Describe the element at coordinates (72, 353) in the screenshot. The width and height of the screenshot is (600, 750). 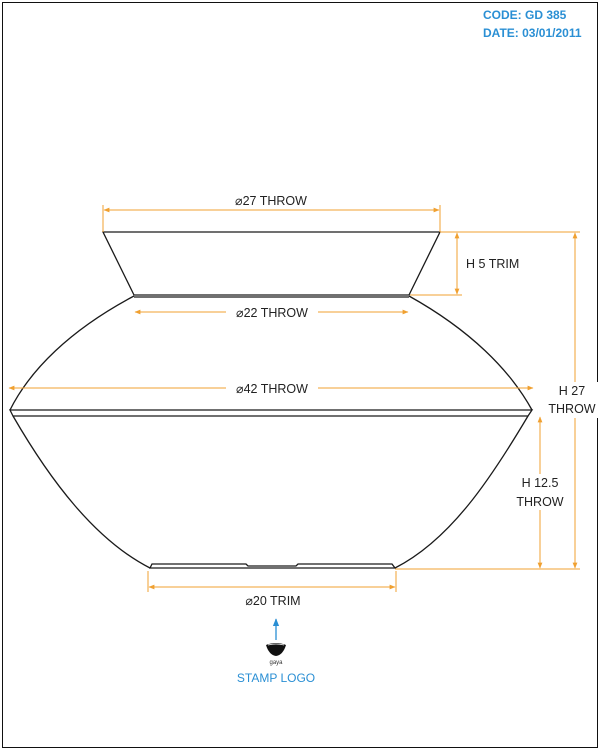
I see `upper-body-left` at that location.